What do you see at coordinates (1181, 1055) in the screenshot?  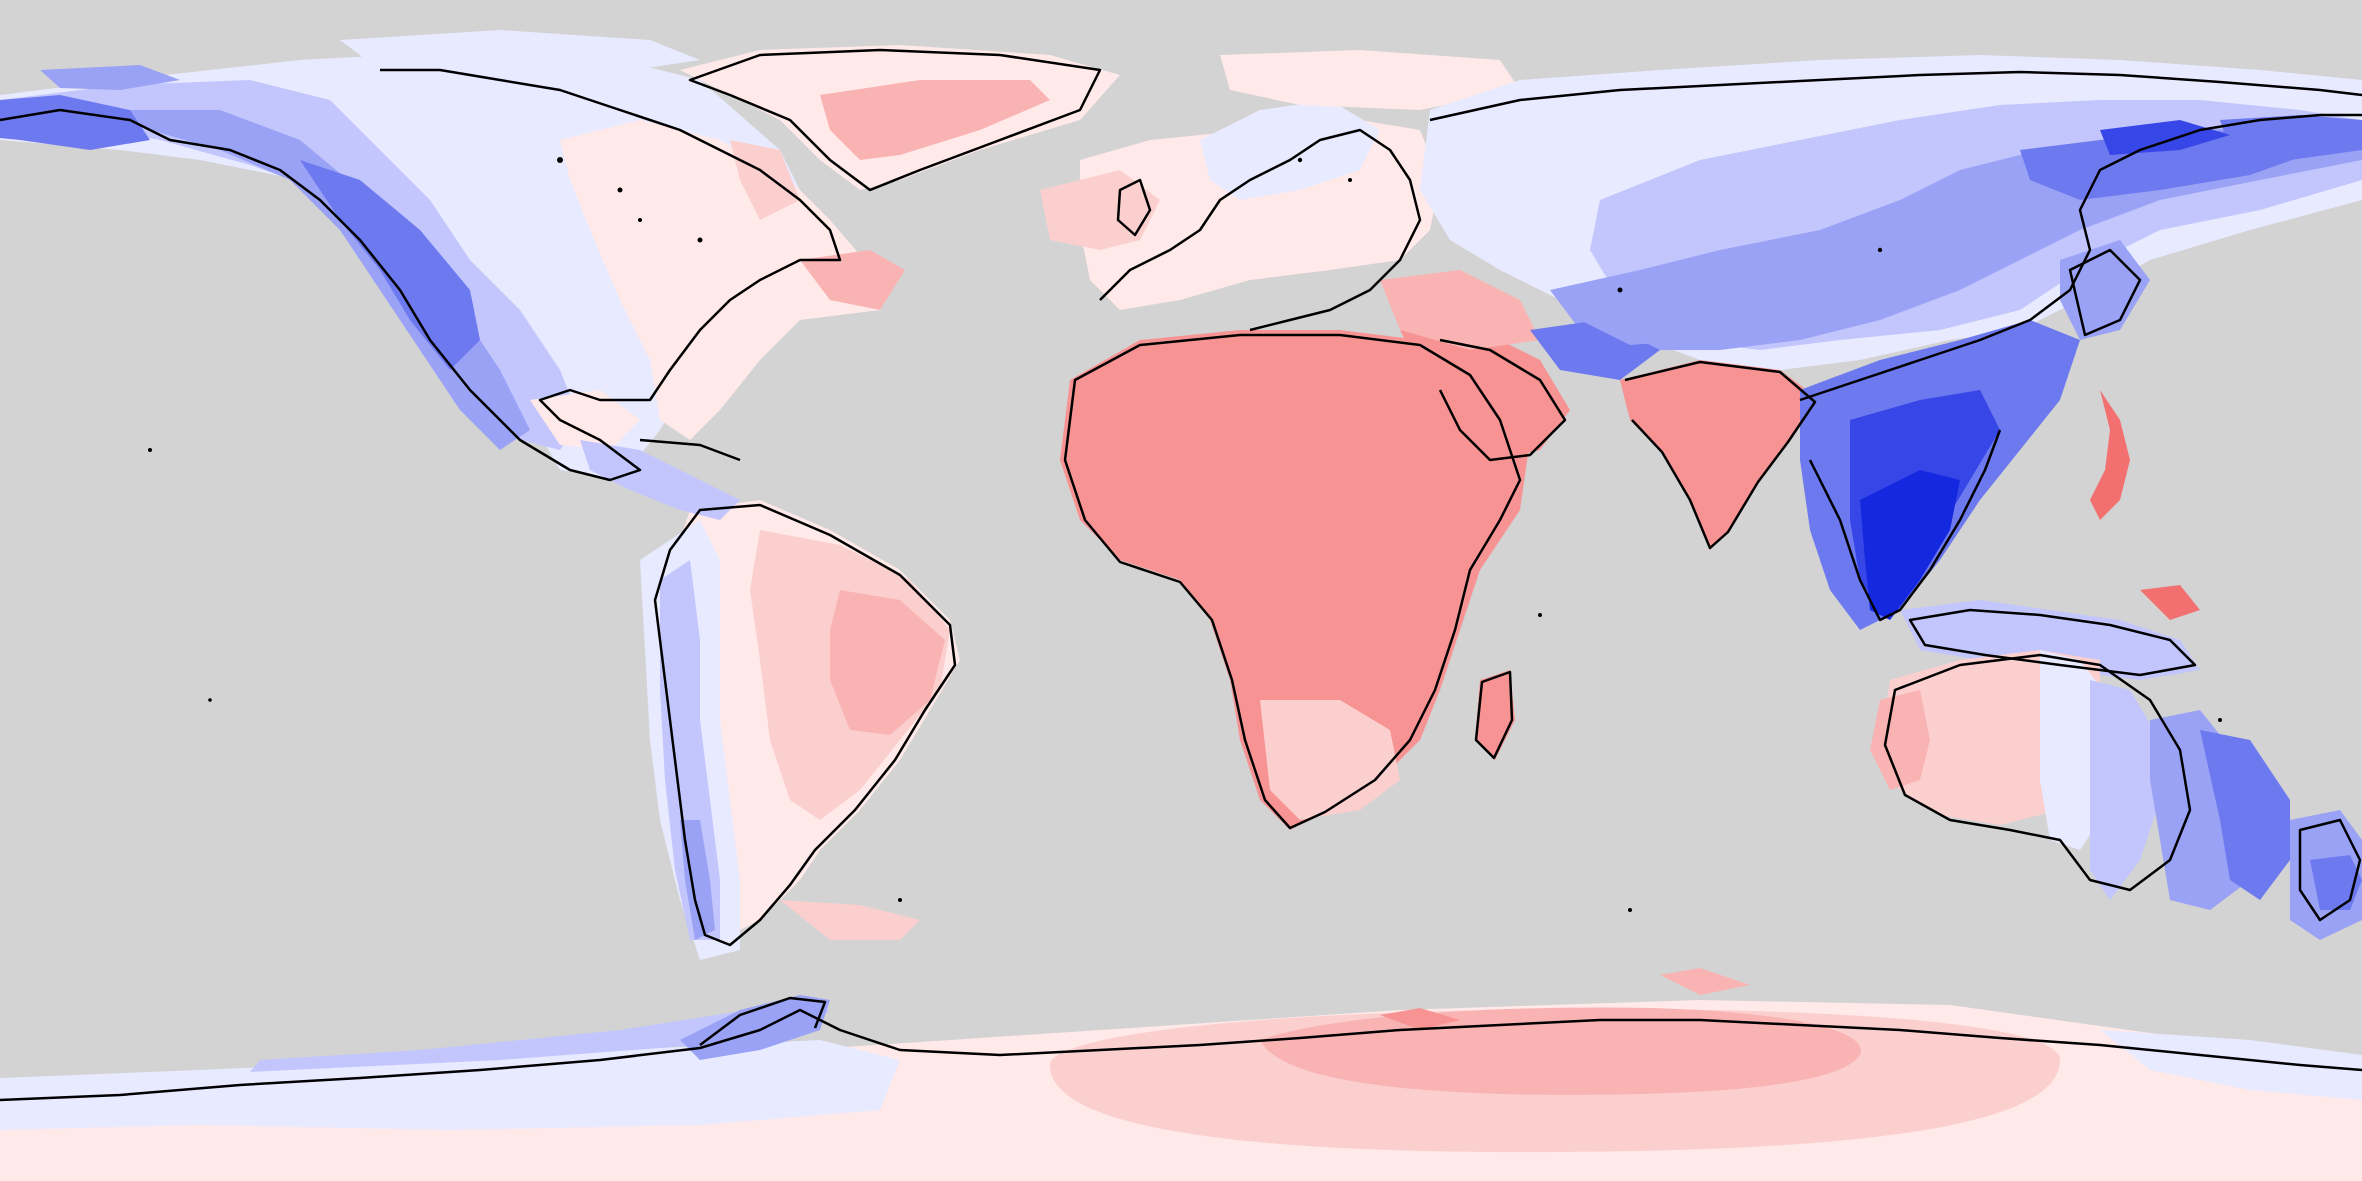 I see `coastline-antarctica` at bounding box center [1181, 1055].